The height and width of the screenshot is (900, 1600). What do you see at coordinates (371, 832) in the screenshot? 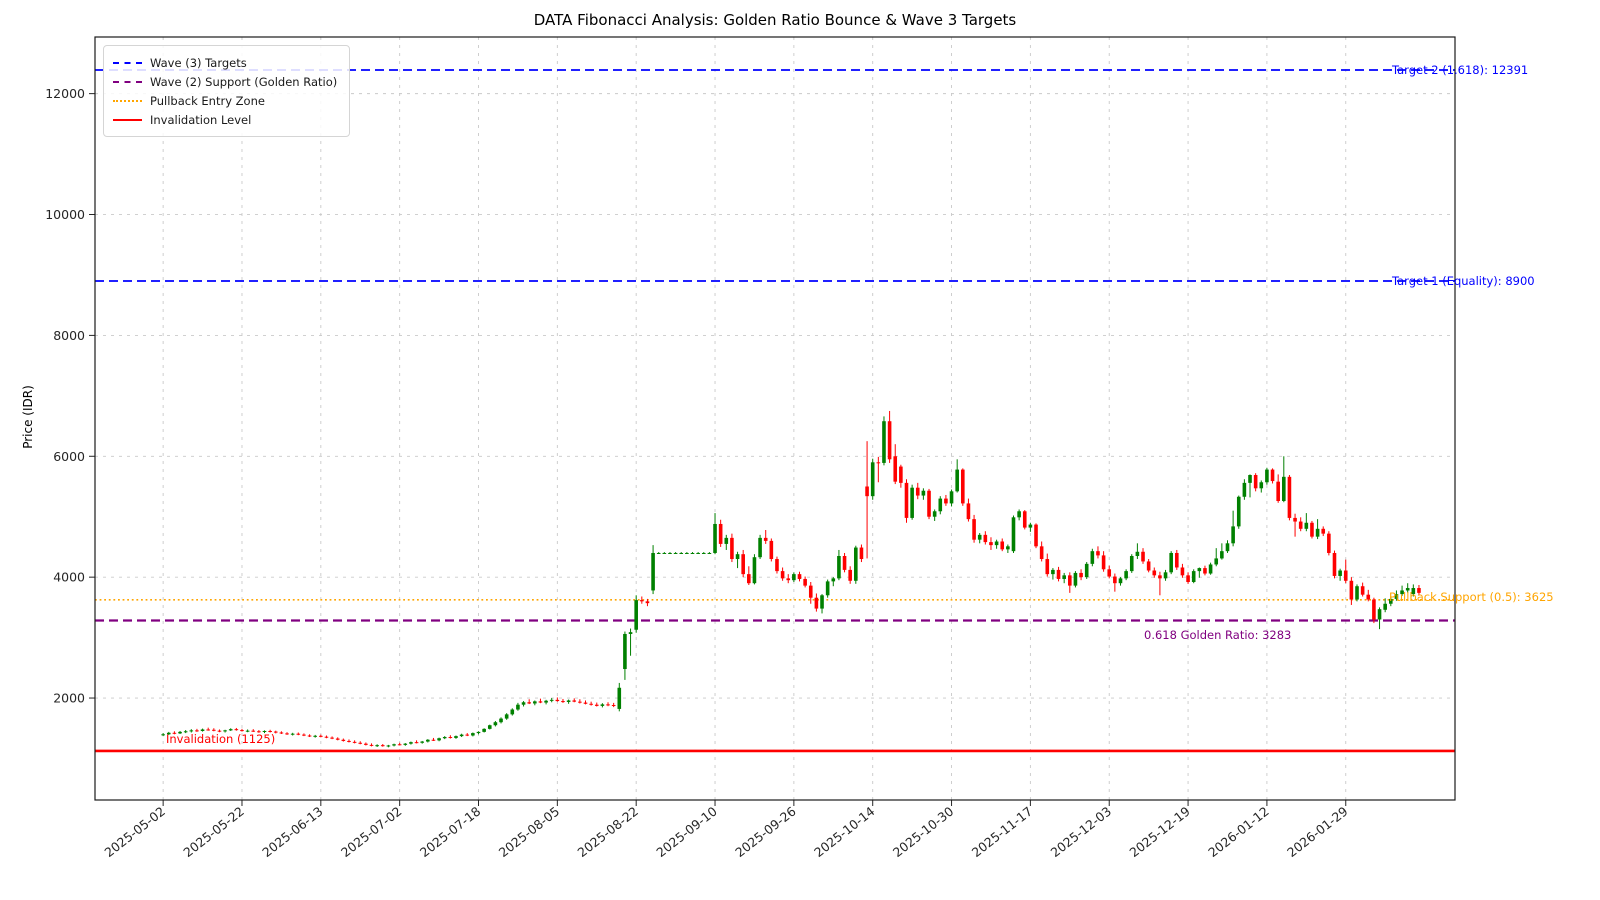
I see `x-tick-label: 2025-07-02` at bounding box center [371, 832].